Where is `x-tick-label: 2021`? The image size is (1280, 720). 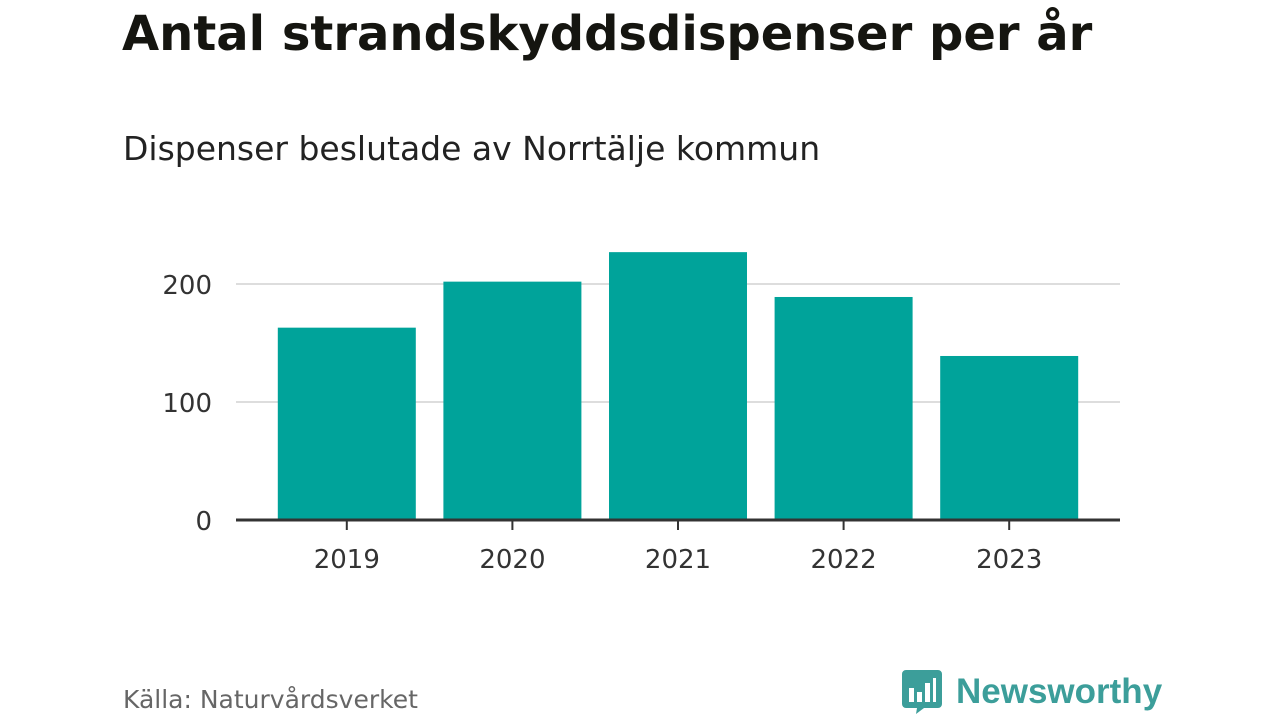
x-tick-label: 2021 is located at coordinates (678, 560).